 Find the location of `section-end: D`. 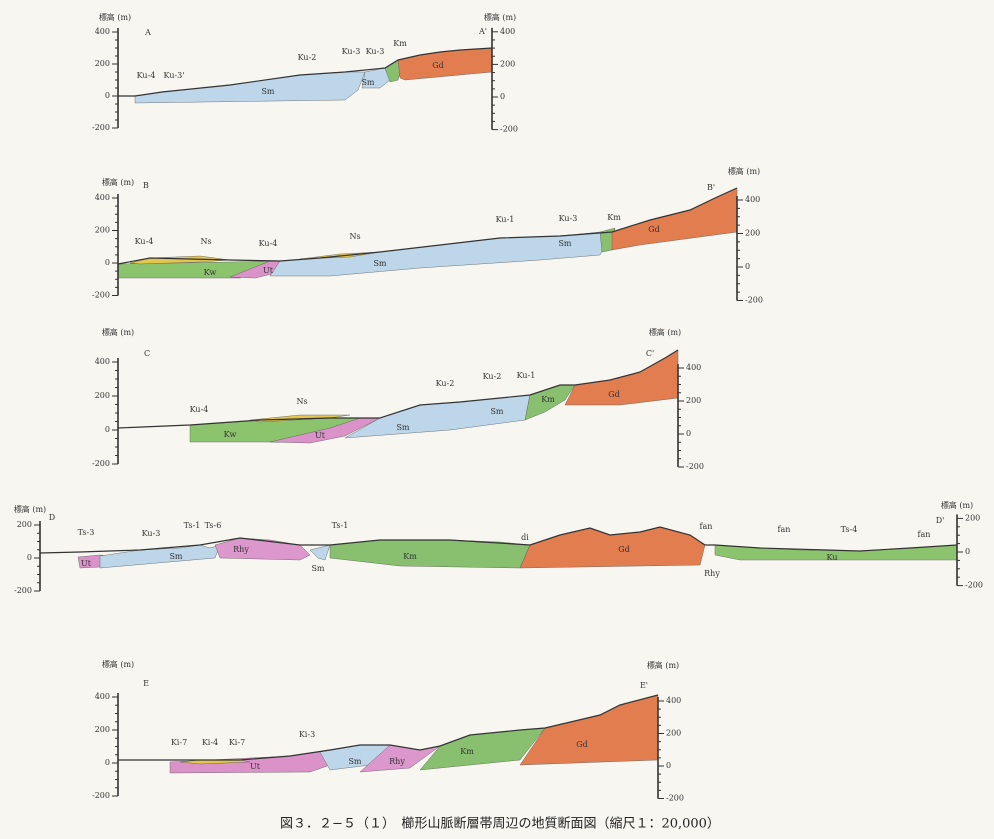

section-end: D is located at coordinates (52, 517).